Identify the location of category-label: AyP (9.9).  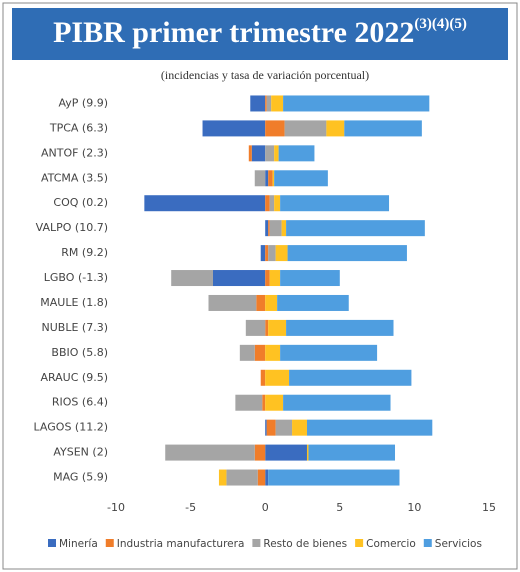
(84, 102).